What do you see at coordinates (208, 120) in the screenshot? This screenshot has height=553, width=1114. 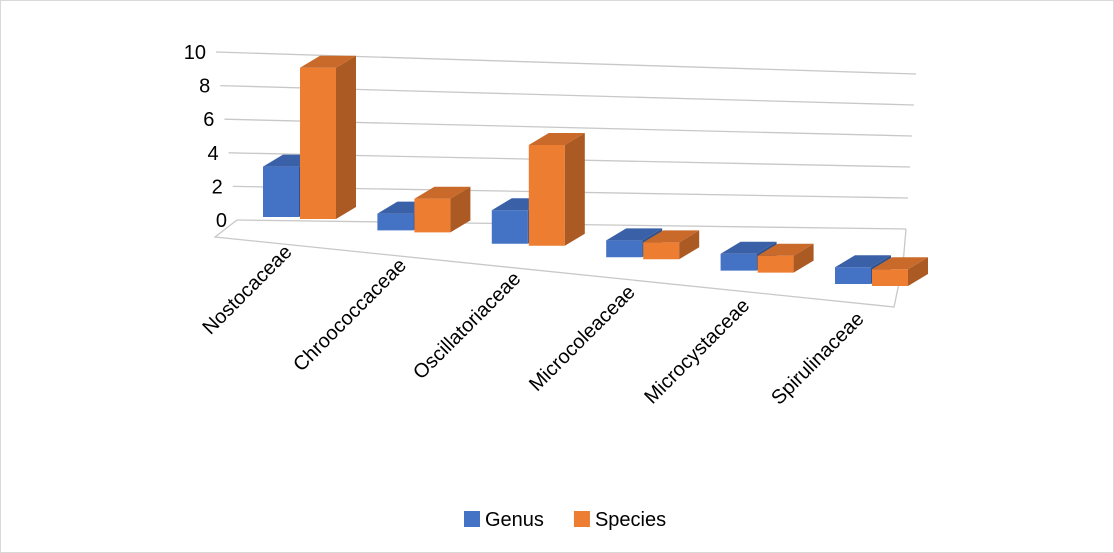 I see `y-tick-label: 6` at bounding box center [208, 120].